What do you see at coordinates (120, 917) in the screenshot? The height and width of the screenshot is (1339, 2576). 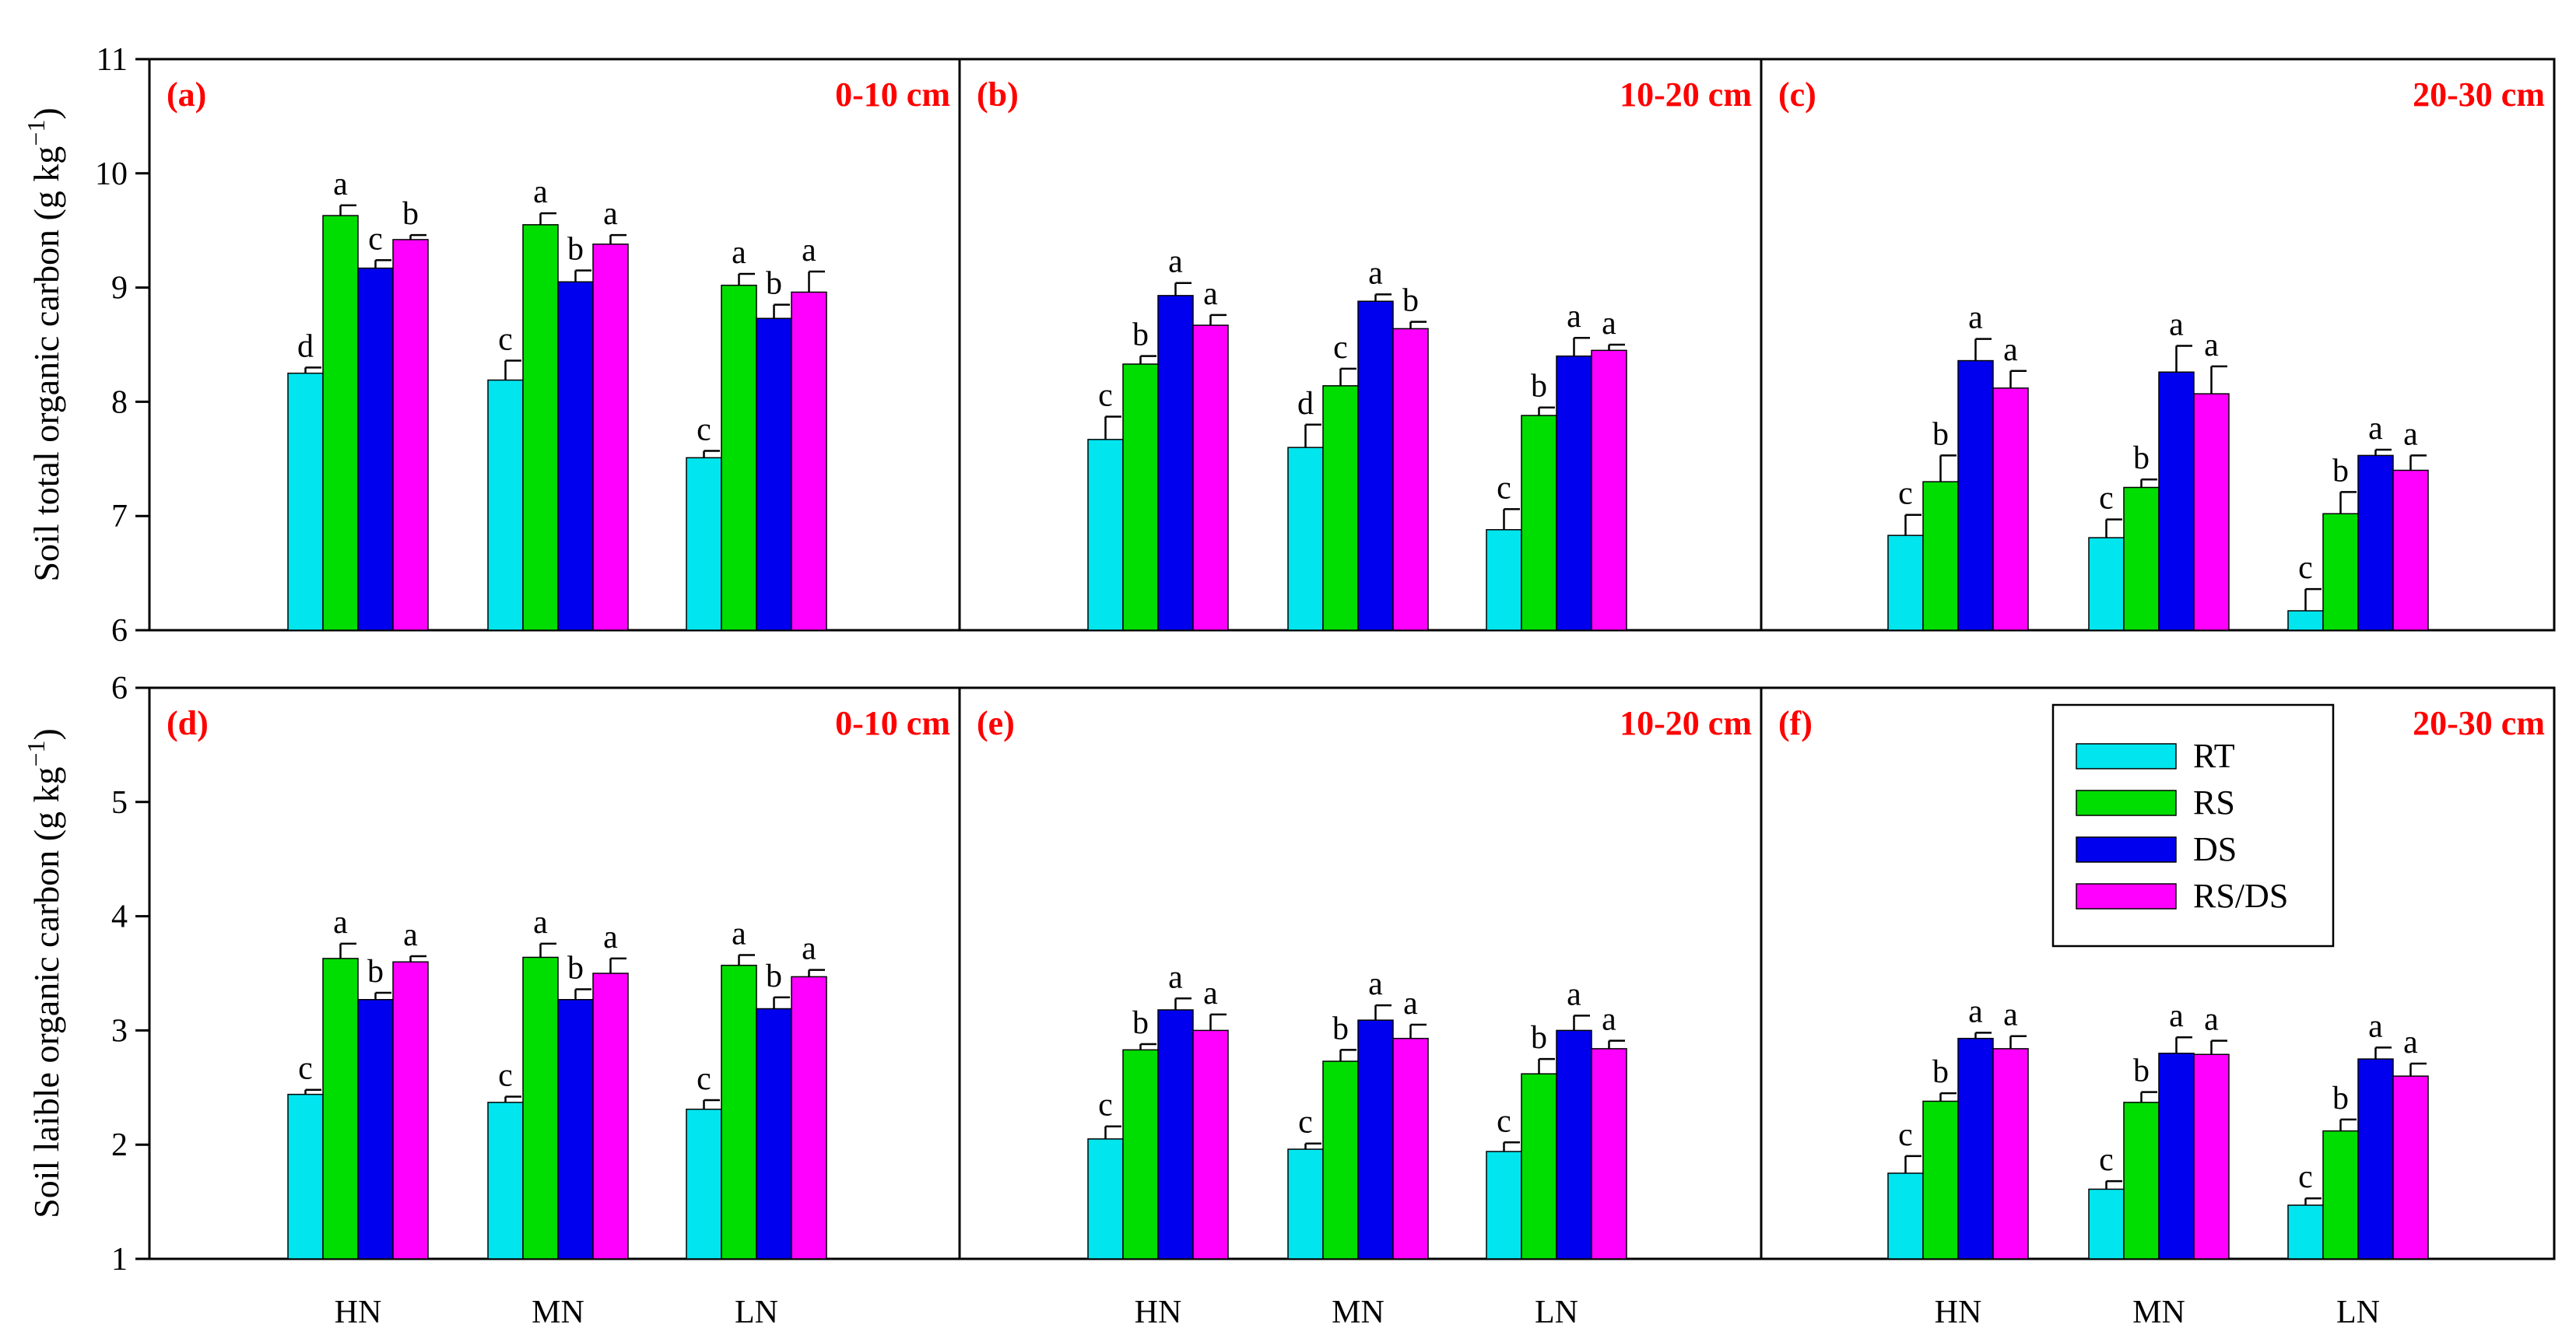 I see `y-tick-label: 4` at bounding box center [120, 917].